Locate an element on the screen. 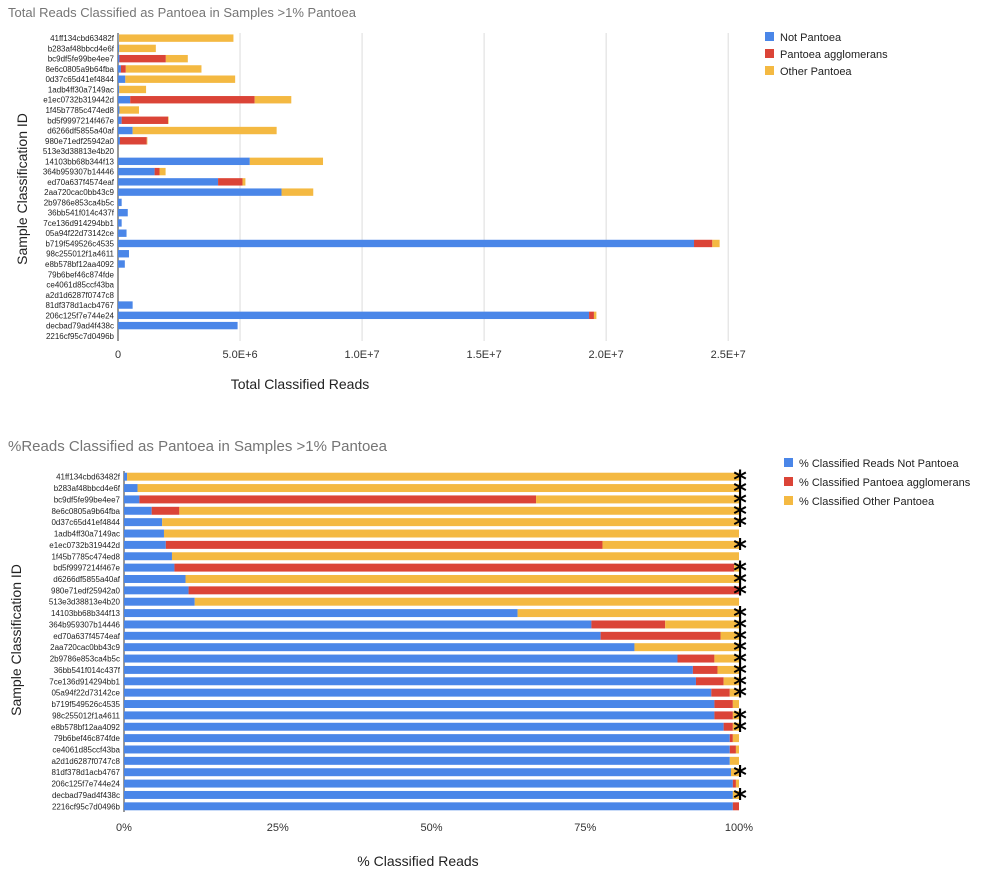 The width and height of the screenshot is (1000, 873). significance-marker-bd5f9997214f467e: * is located at coordinates (740, 572).